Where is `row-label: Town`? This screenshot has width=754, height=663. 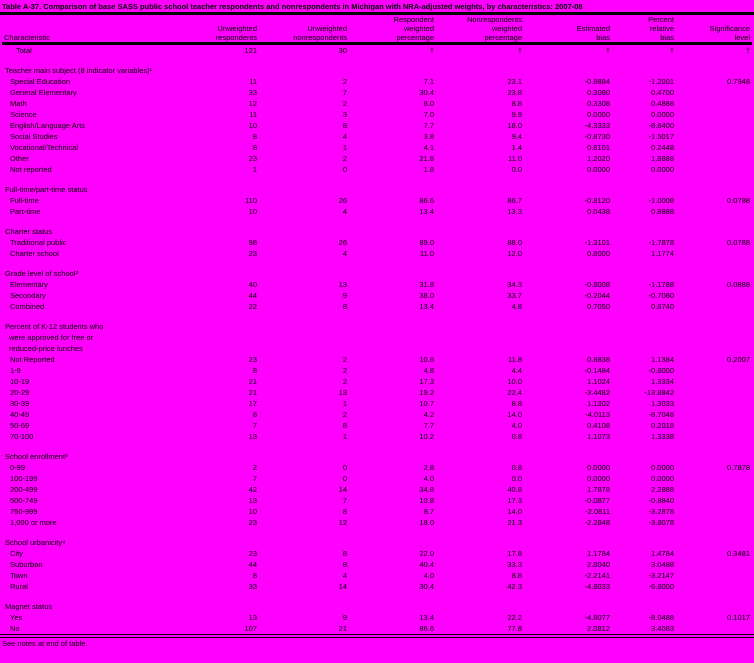
row-label: Town is located at coordinates (19, 575).